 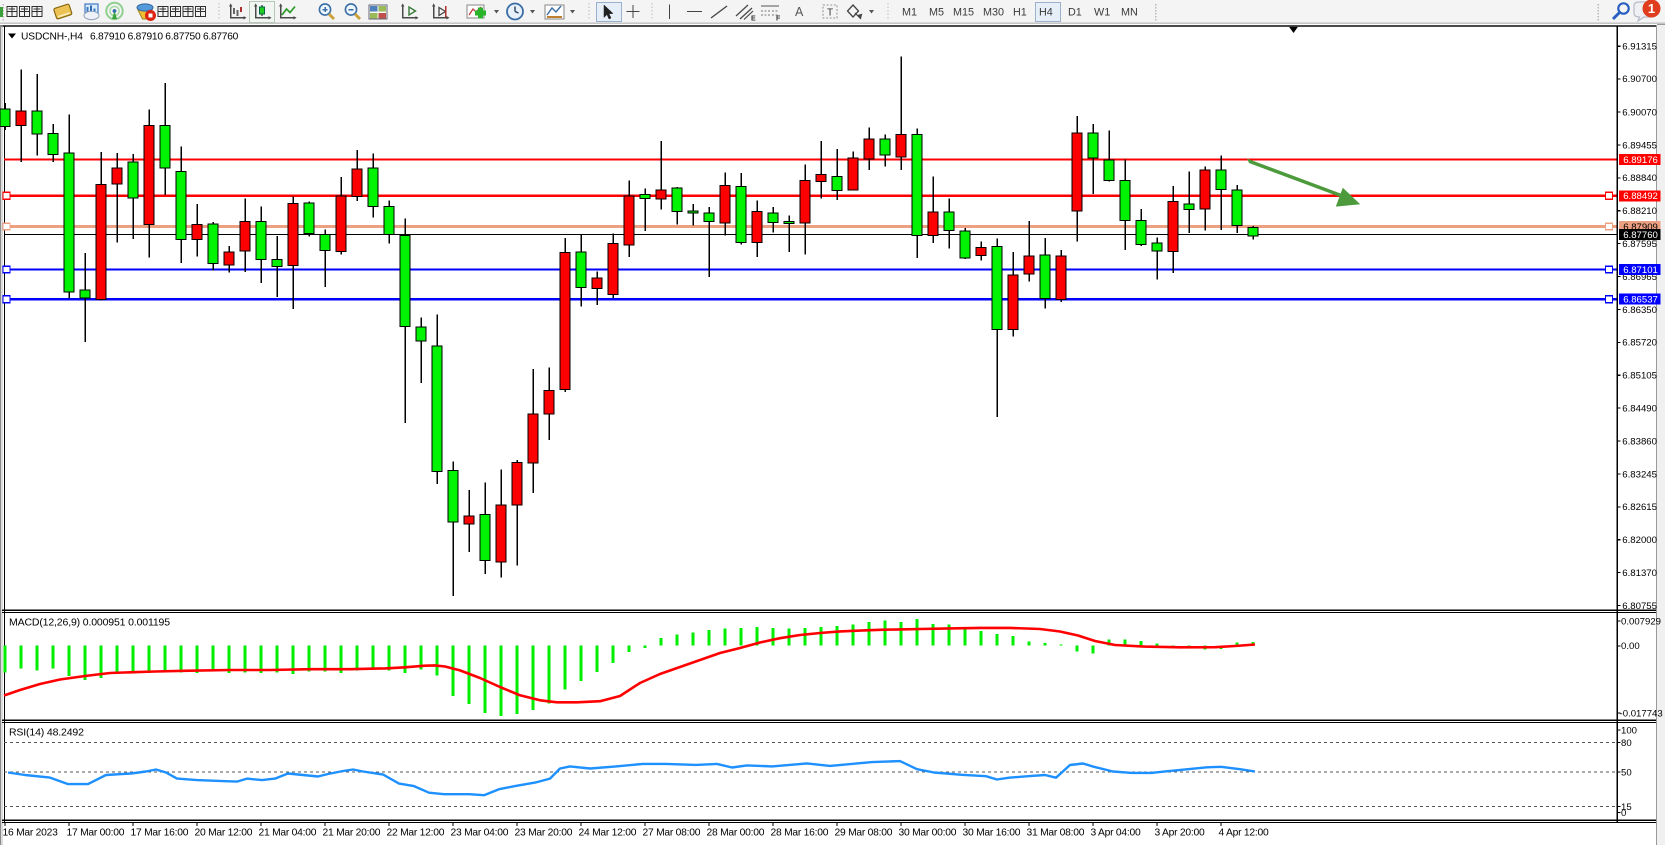 What do you see at coordinates (830, 13) in the screenshot?
I see `svg-text: T` at bounding box center [830, 13].